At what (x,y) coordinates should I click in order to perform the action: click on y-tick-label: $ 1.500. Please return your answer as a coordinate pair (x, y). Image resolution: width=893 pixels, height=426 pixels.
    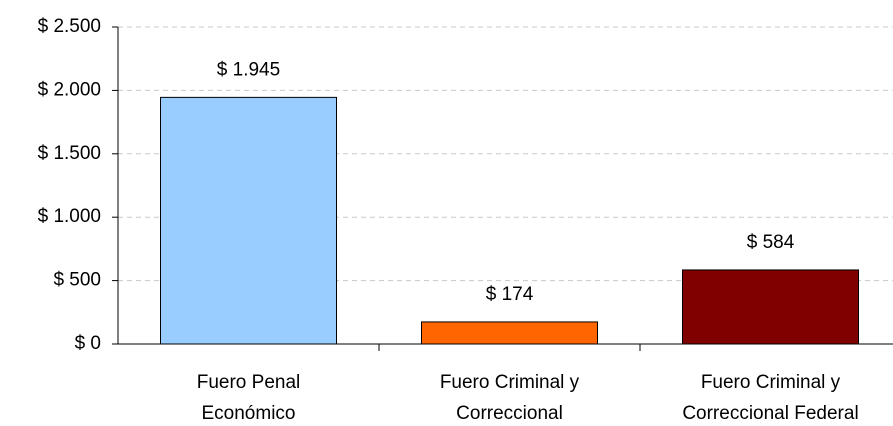
    Looking at the image, I should click on (69, 153).